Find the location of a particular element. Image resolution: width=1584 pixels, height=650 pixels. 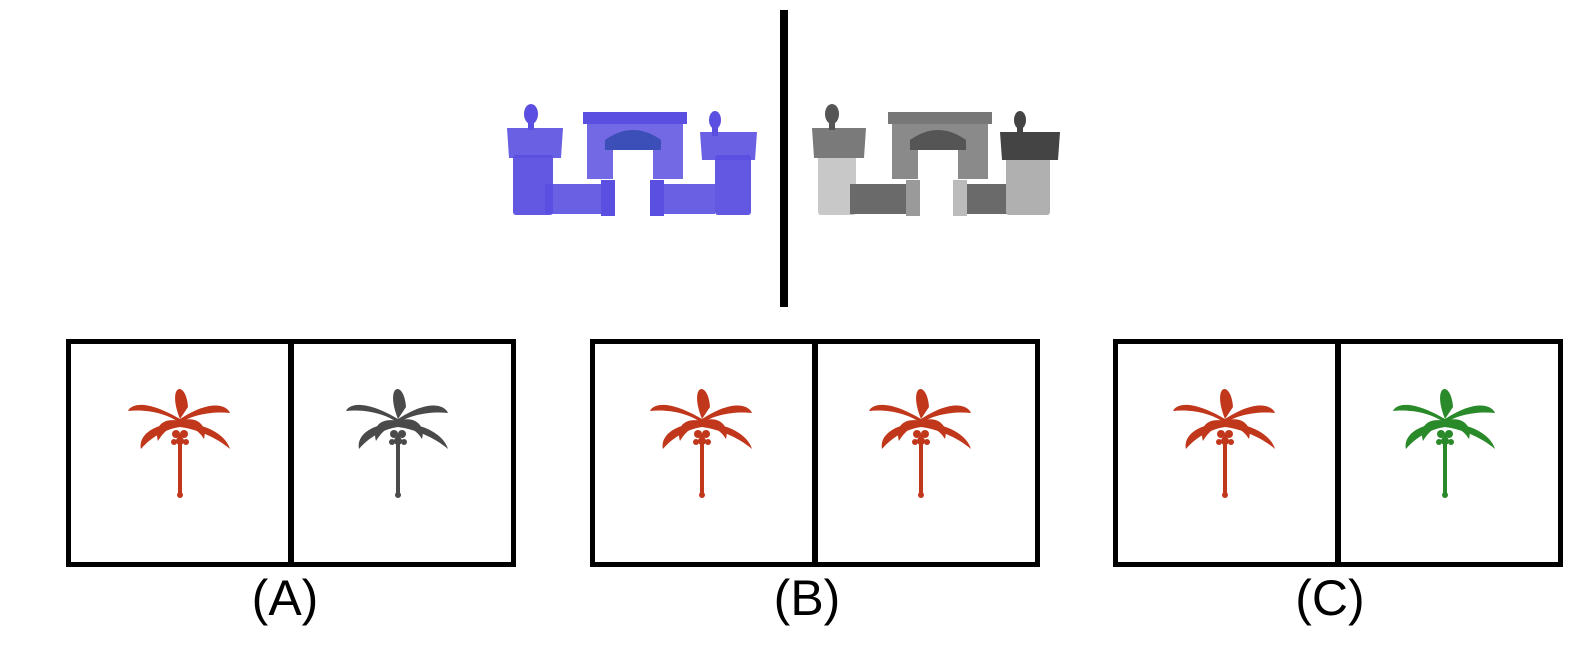

option-a-panel is located at coordinates (291, 453).